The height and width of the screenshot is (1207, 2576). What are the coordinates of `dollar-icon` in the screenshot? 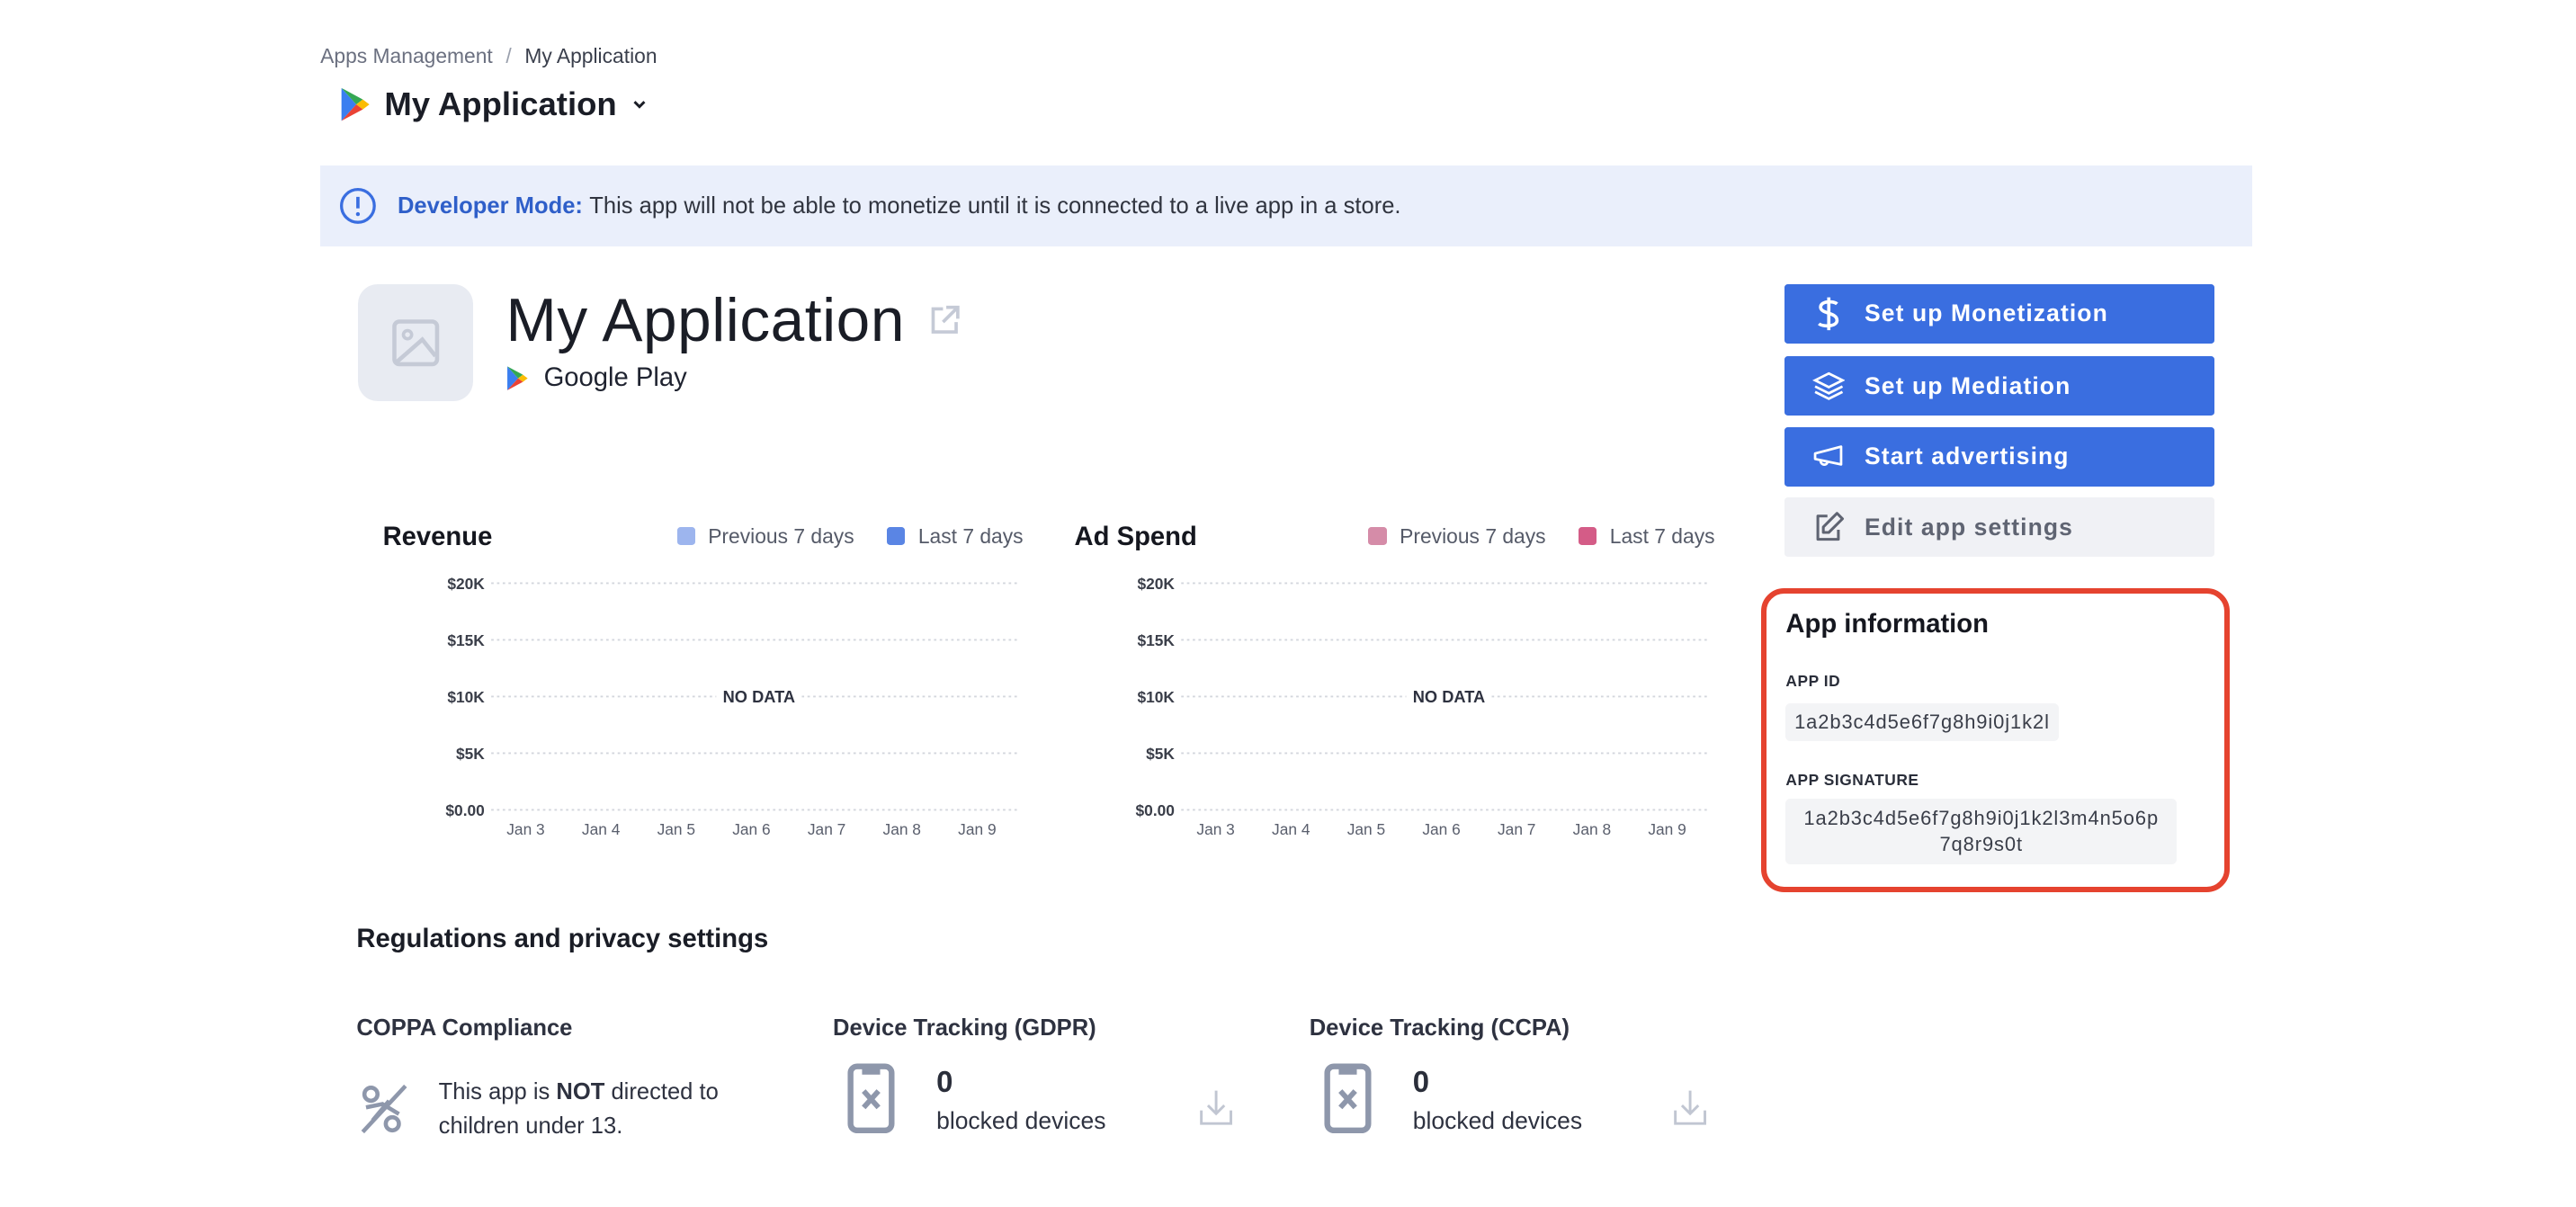 It's located at (1829, 314).